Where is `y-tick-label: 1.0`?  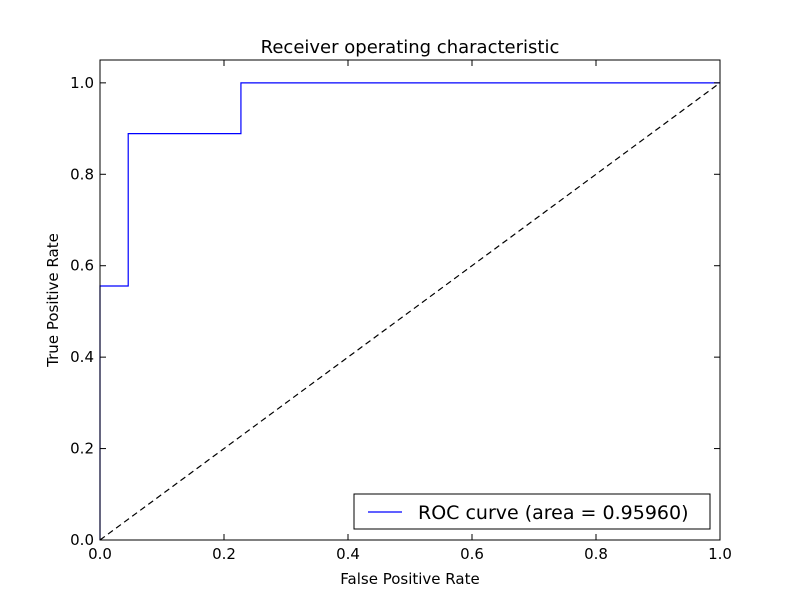 y-tick-label: 1.0 is located at coordinates (82, 83).